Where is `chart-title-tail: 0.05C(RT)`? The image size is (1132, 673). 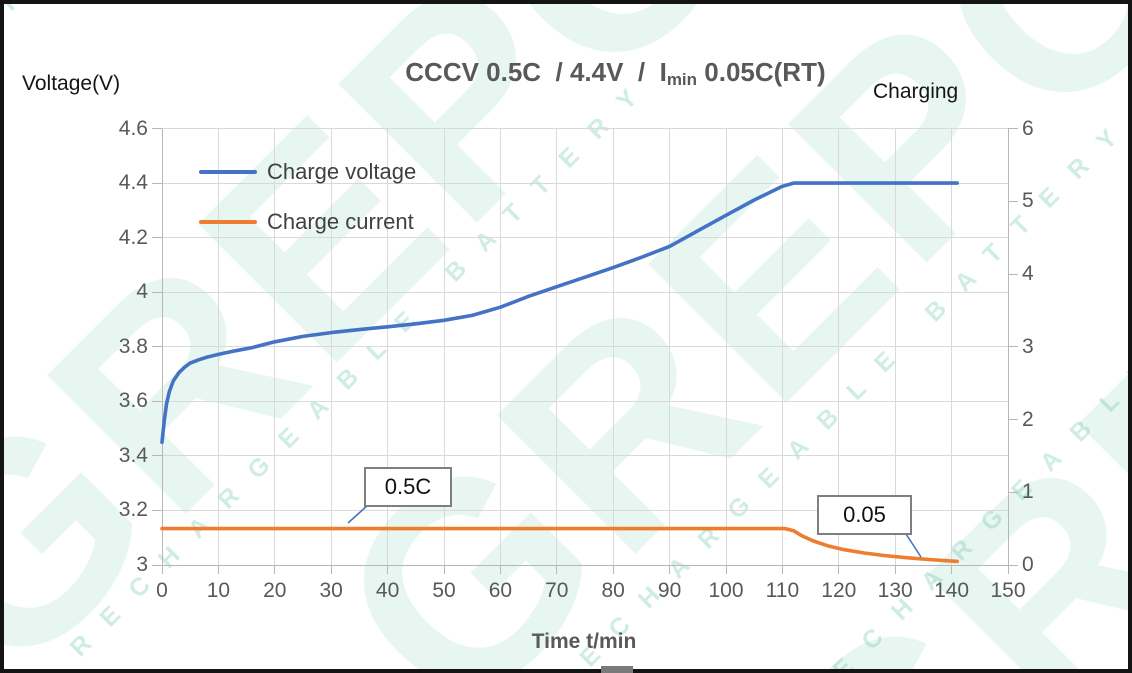
chart-title-tail: 0.05C(RT) is located at coordinates (761, 72).